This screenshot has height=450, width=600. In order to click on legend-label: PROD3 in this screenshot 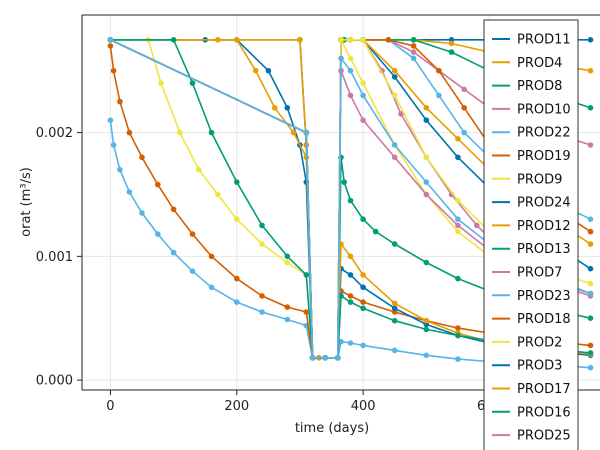, I will do `click(539, 366)`.